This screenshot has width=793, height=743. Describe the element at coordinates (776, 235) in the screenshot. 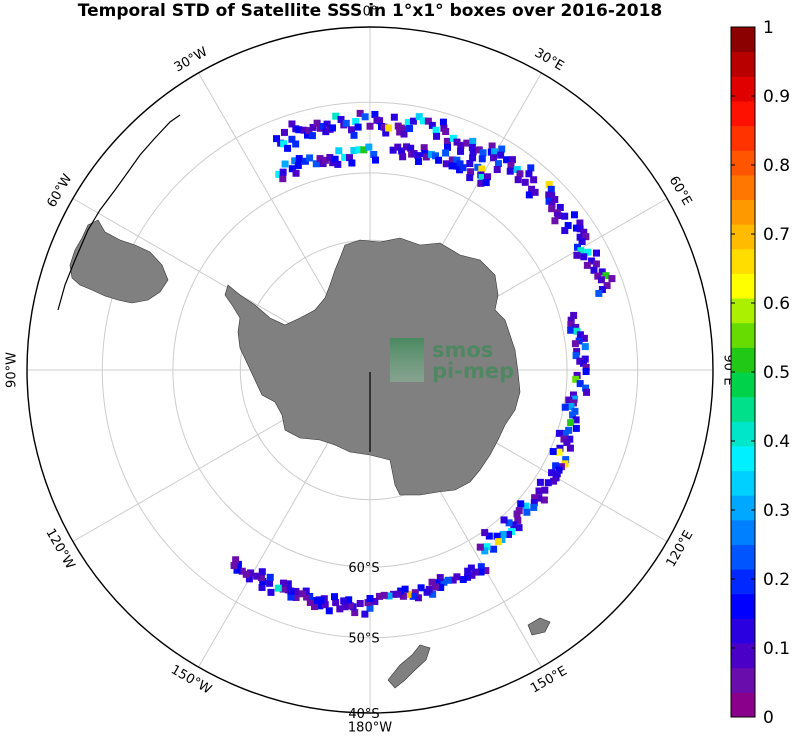

I see `colorbar-tick-label: 0.7` at that location.